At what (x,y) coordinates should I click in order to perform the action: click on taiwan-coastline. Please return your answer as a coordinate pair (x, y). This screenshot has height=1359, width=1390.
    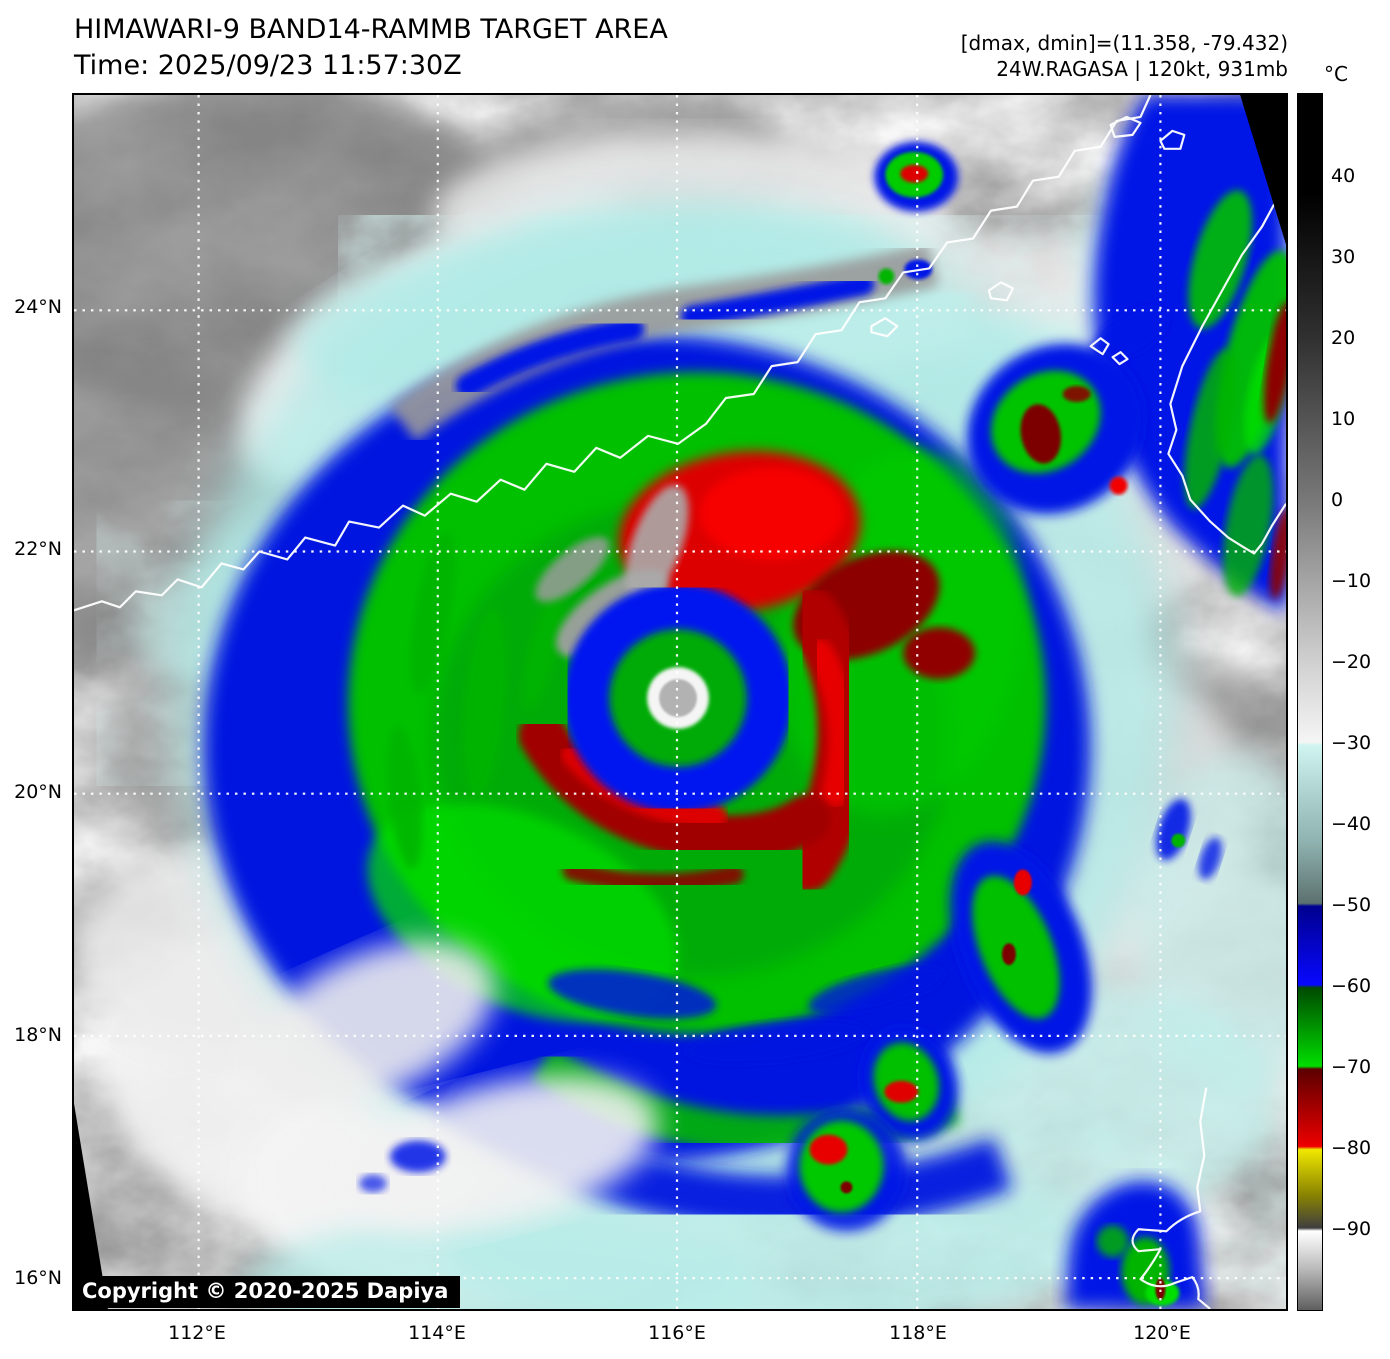
    Looking at the image, I should click on (1226, 378).